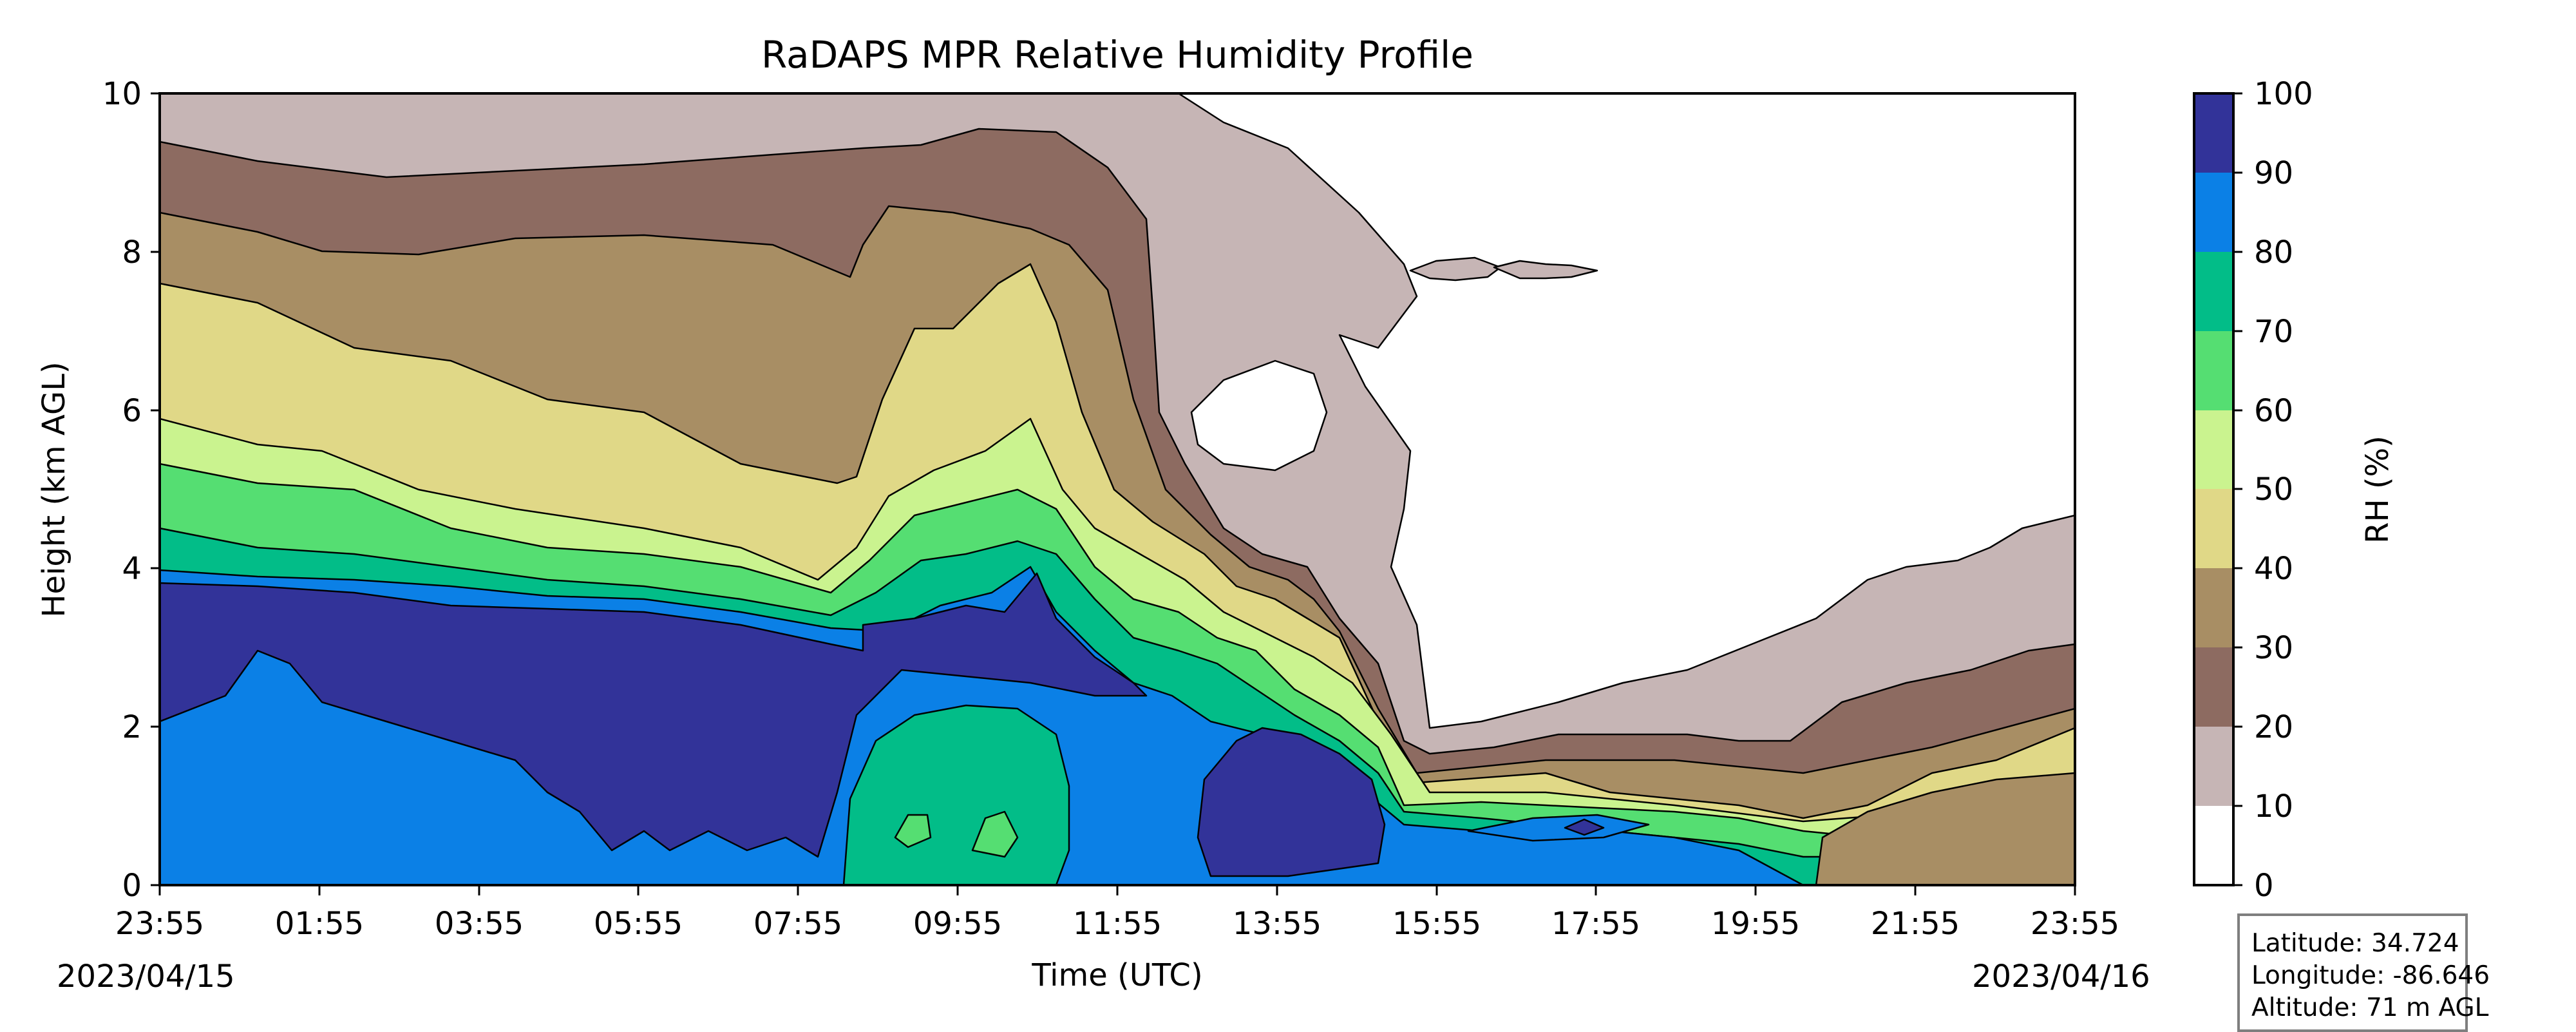 Image resolution: width=2576 pixels, height=1032 pixels. I want to click on x-tick-label: 09:55, so click(957, 924).